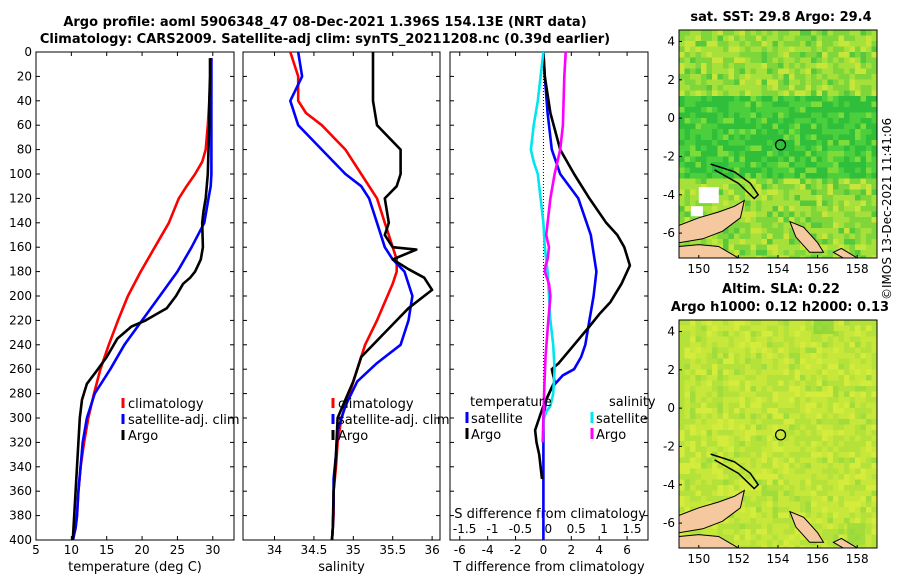 Image resolution: width=900 pixels, height=580 pixels. Describe the element at coordinates (781, 17) in the screenshot. I see `sst-map-title: sat. SST: 29.8 Argo: 29.4` at that location.